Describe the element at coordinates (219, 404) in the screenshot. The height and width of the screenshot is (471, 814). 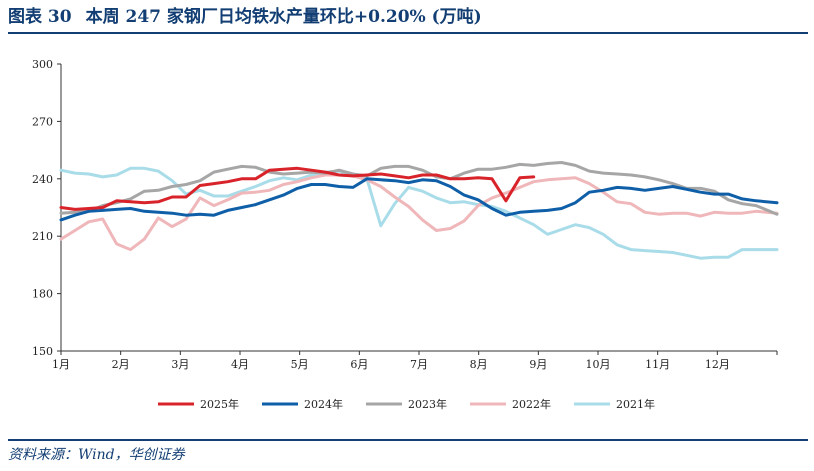
I see `legend-label: 2025年` at that location.